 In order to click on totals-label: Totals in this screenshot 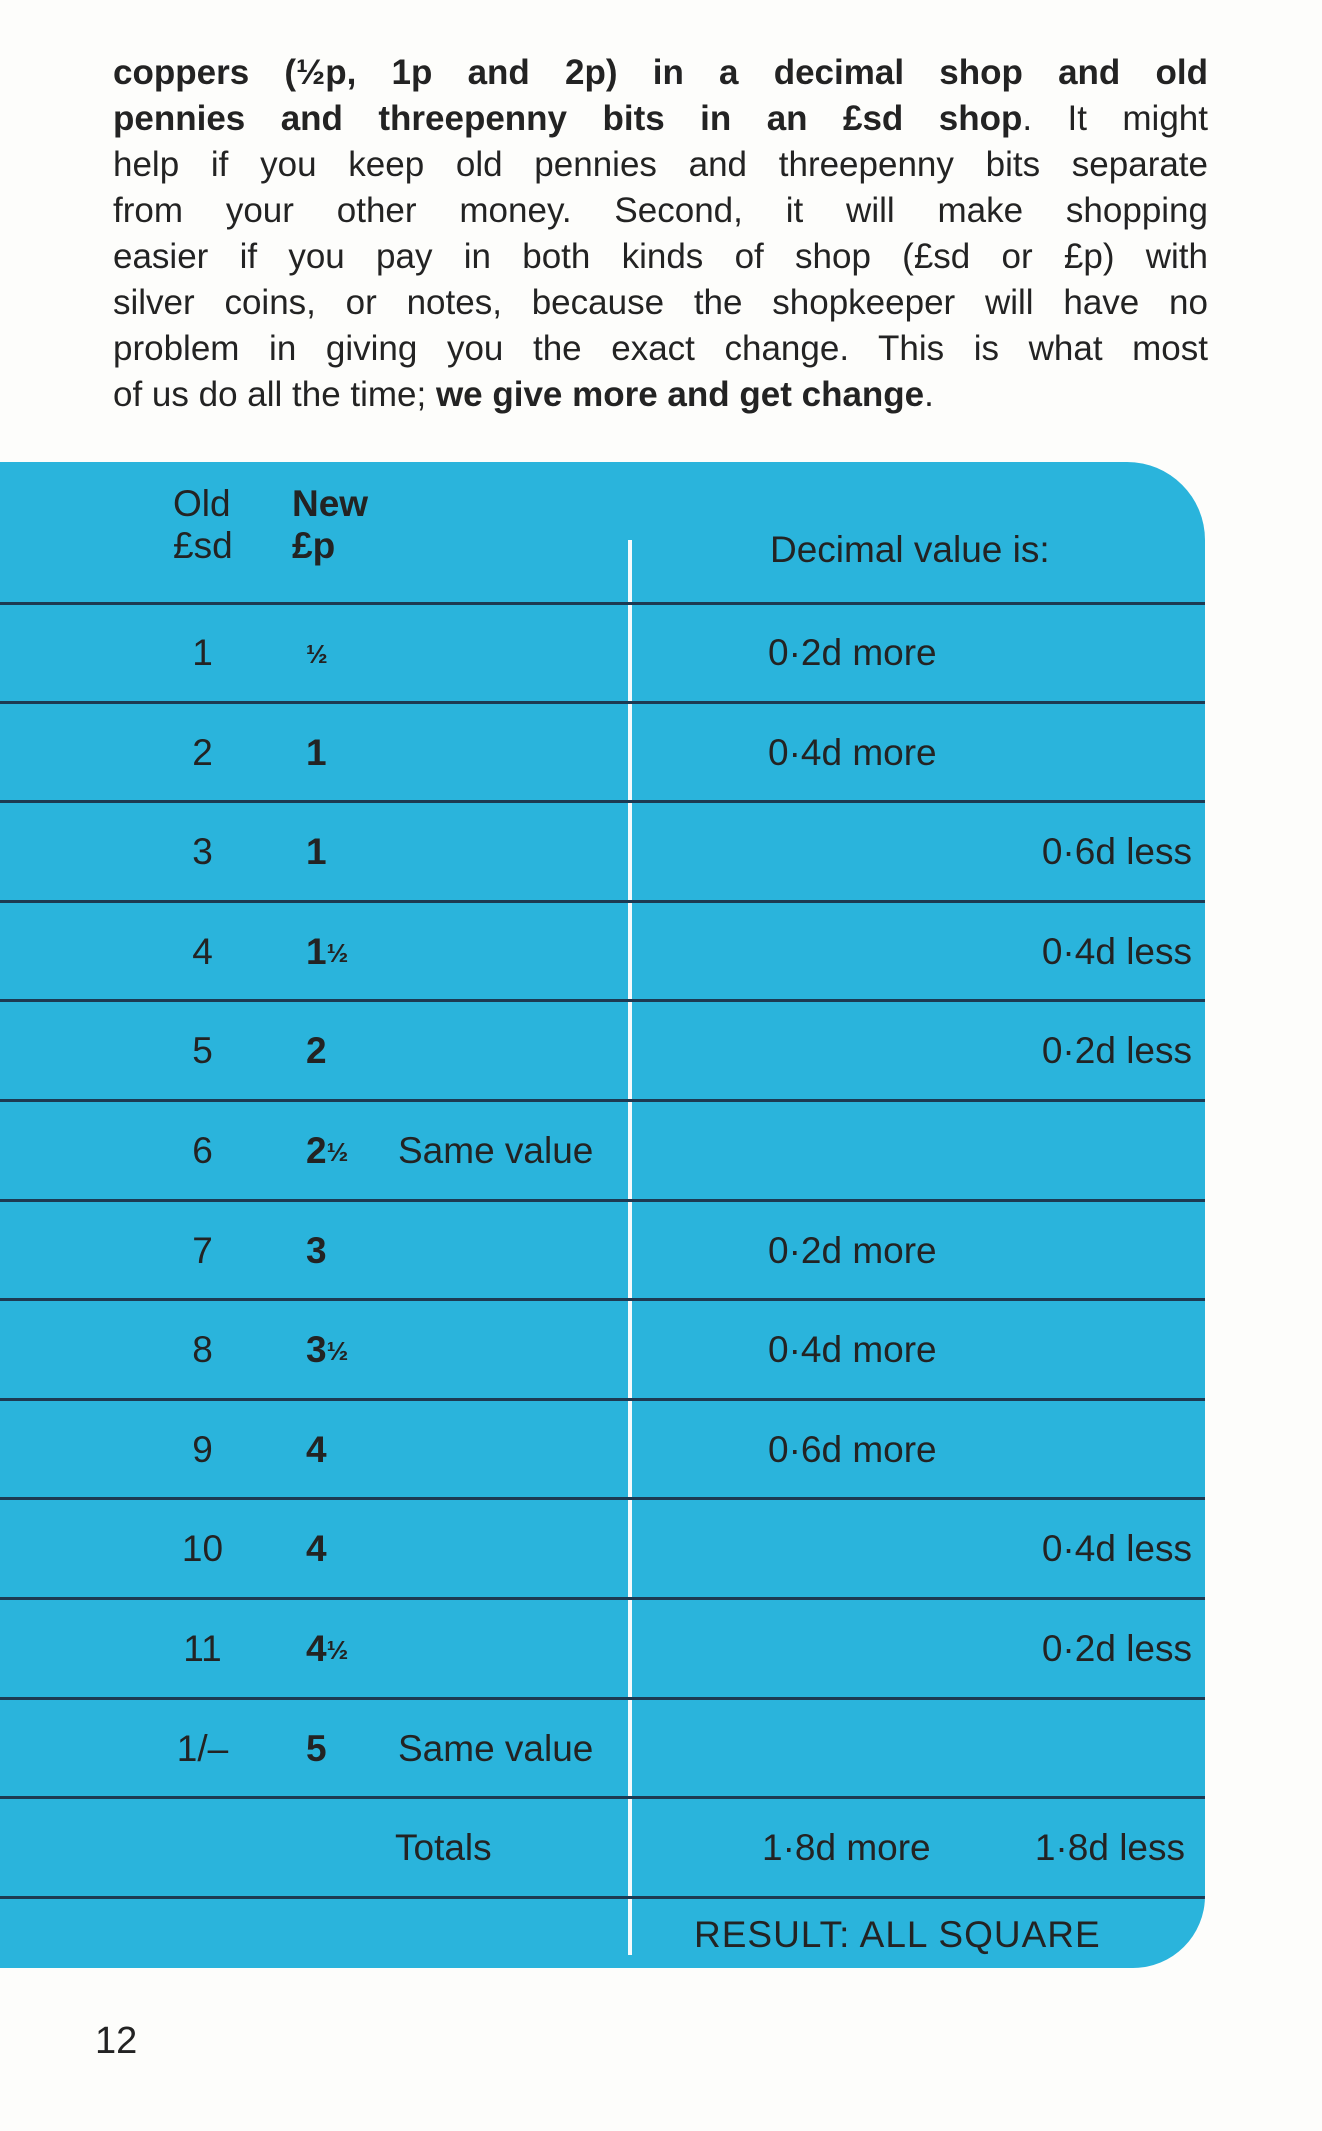, I will do `click(443, 1848)`.